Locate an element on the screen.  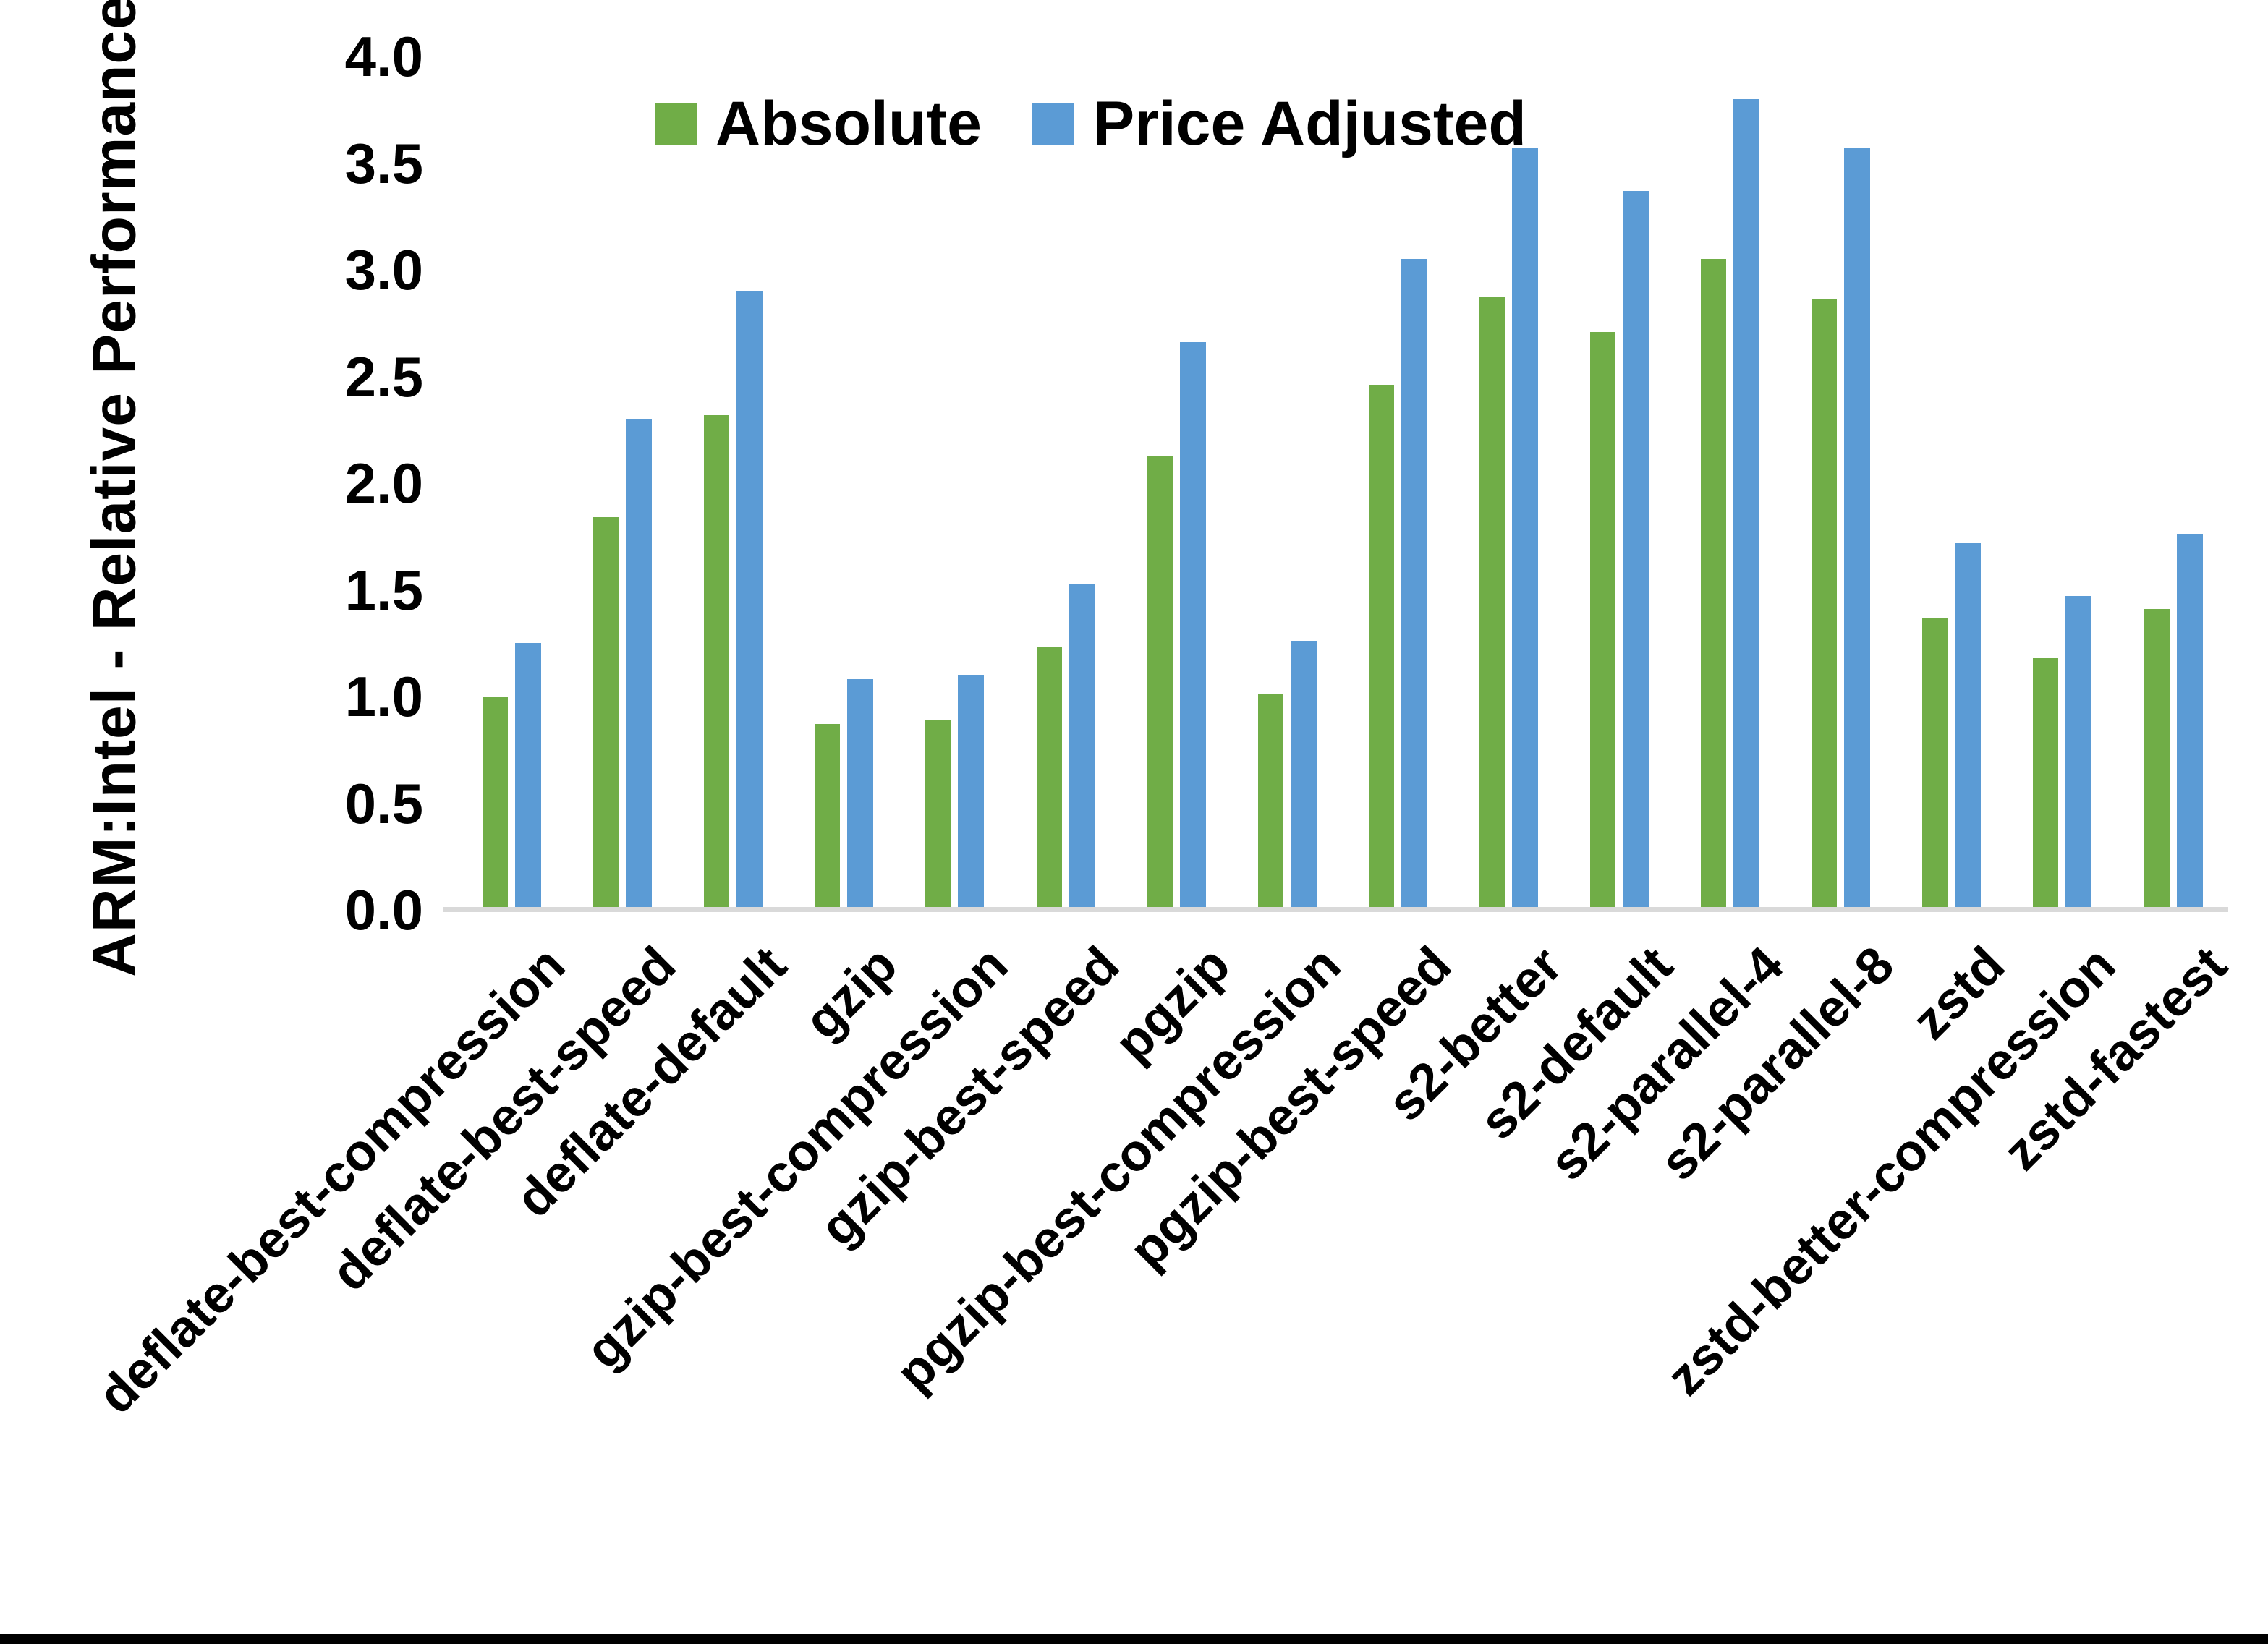
bar-price-adjusted-gzip-best-compression is located at coordinates (971, 792).